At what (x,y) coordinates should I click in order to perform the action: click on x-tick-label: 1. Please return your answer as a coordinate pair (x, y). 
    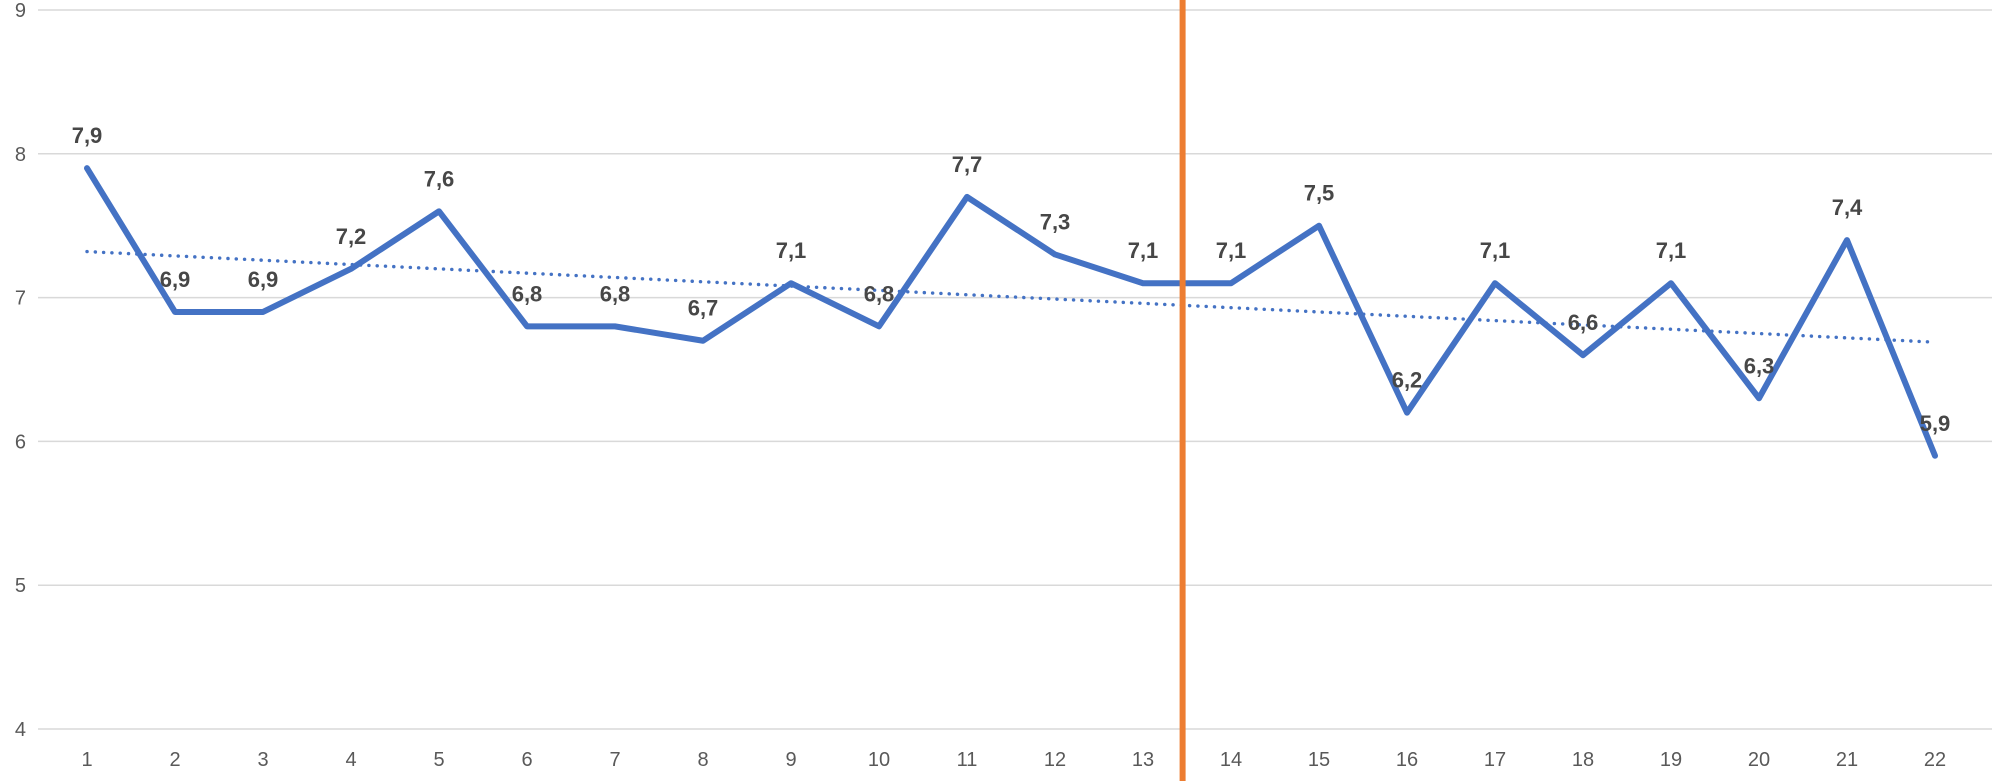
    Looking at the image, I should click on (86, 760).